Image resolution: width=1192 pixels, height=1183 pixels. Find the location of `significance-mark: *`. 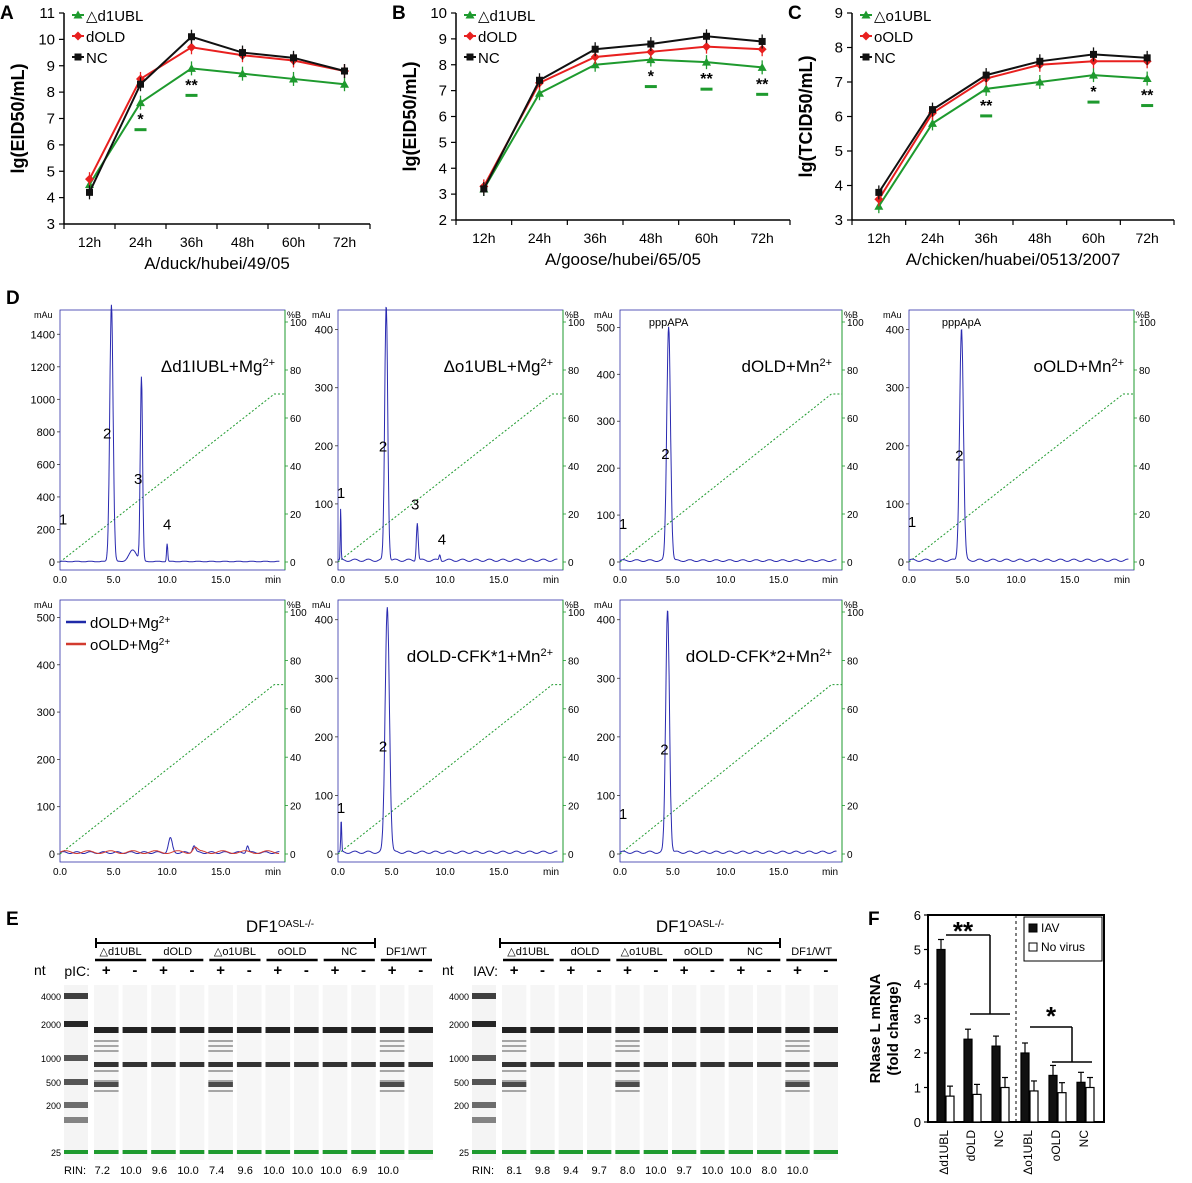

significance-mark: * is located at coordinates (1051, 1016).